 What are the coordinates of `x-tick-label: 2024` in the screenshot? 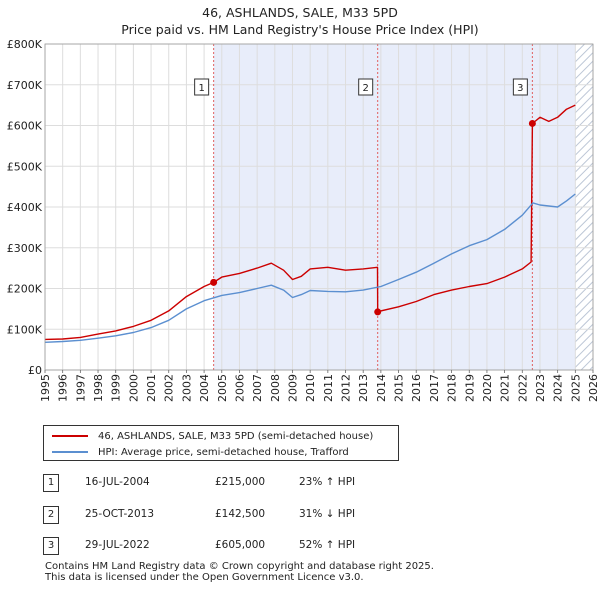 It's located at (558, 388).